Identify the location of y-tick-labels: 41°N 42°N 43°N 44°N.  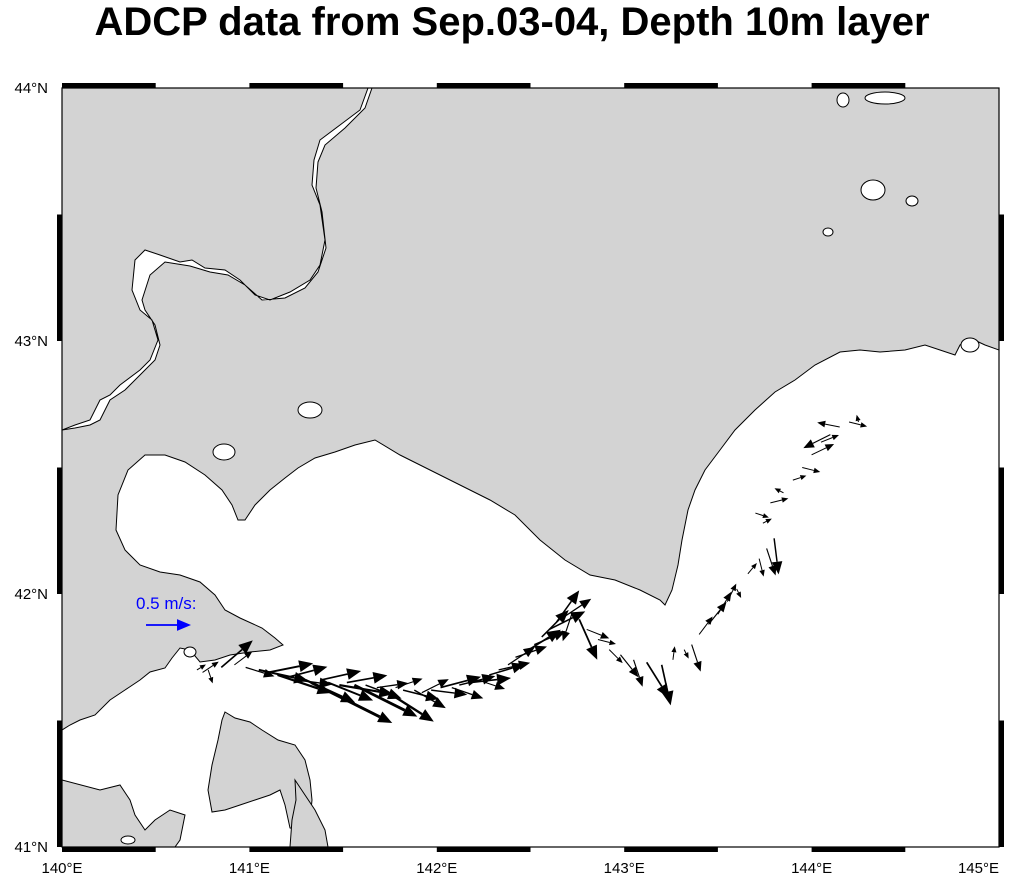
(31, 468).